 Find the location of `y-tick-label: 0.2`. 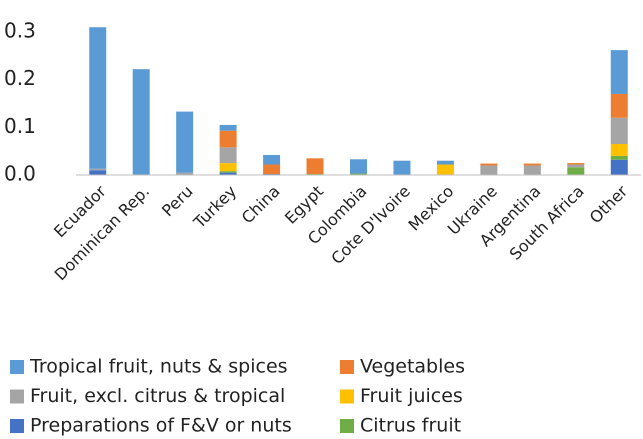

y-tick-label: 0.2 is located at coordinates (20, 78).